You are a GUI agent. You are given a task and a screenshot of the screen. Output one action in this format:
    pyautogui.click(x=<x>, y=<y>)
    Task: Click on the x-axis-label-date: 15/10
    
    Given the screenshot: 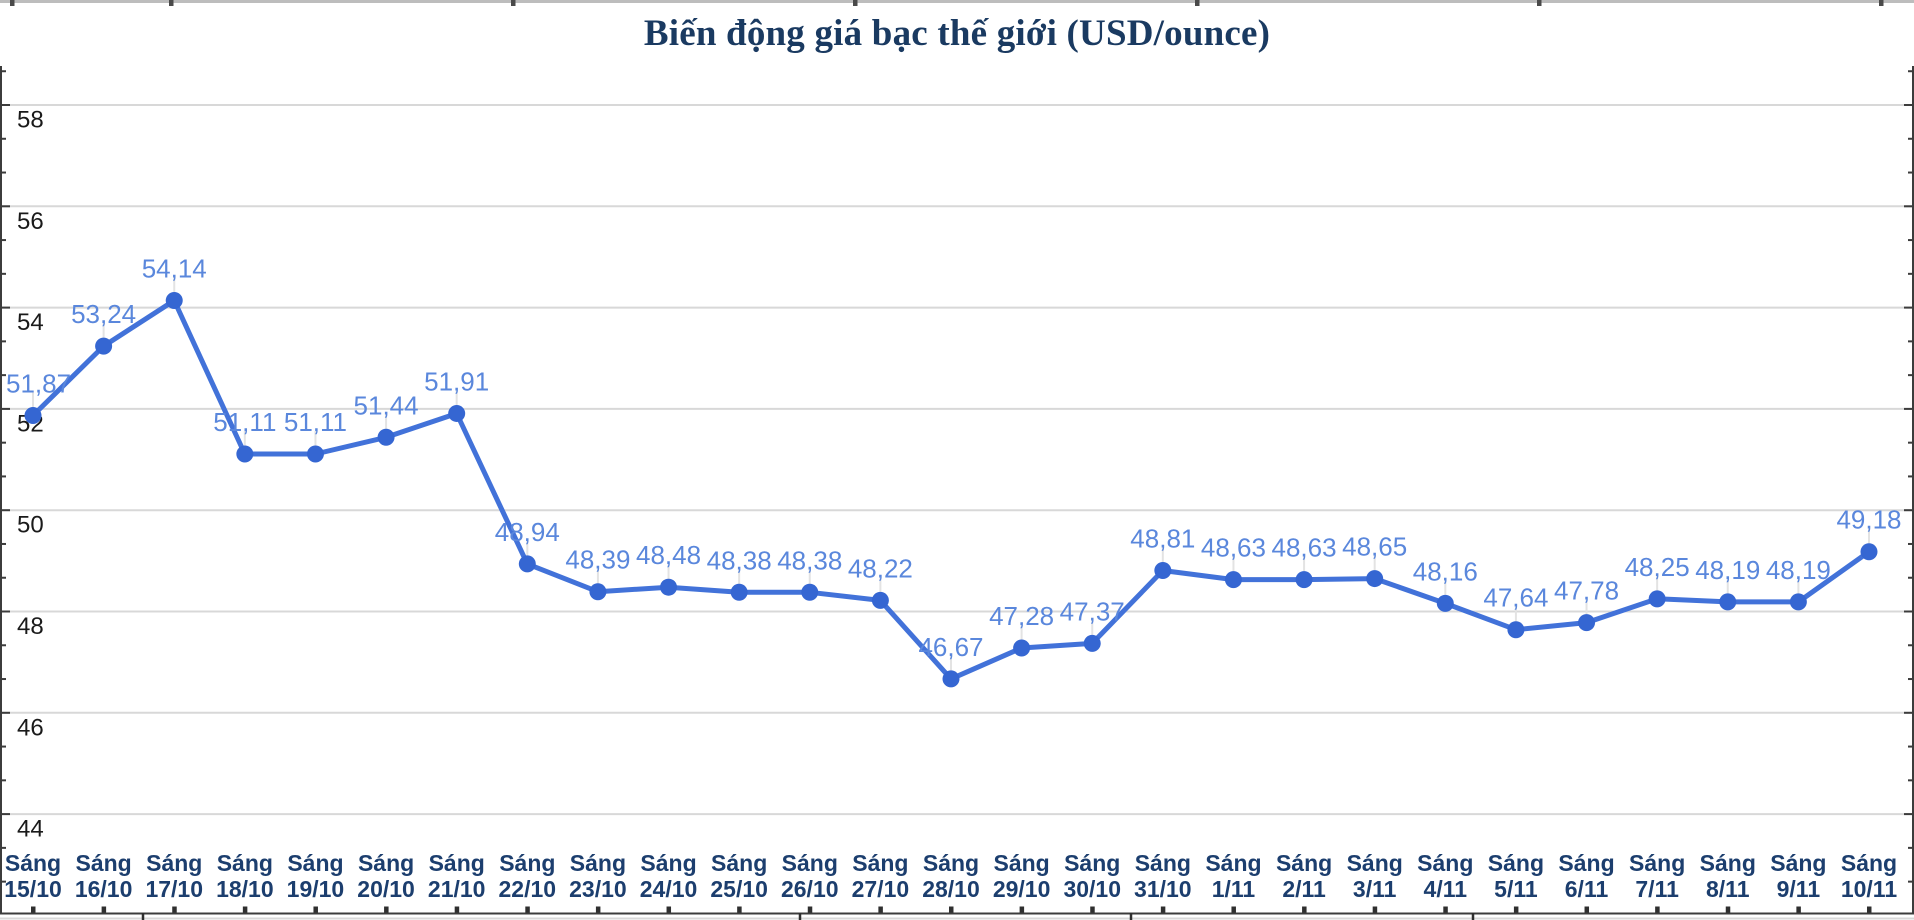 What is the action you would take?
    pyautogui.click(x=33, y=889)
    